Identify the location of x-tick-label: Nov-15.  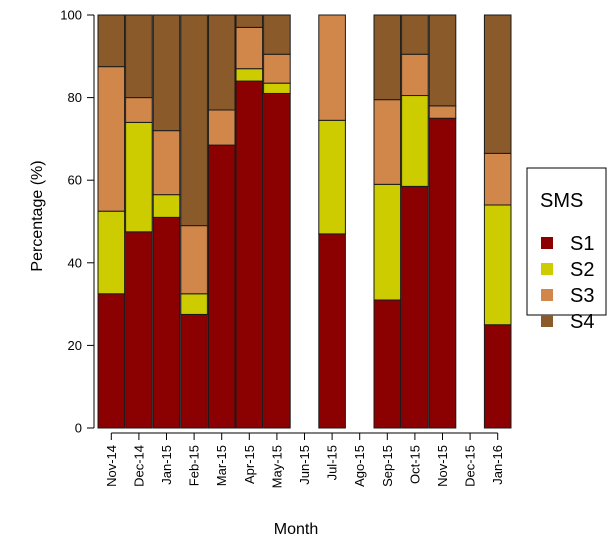
(442, 466).